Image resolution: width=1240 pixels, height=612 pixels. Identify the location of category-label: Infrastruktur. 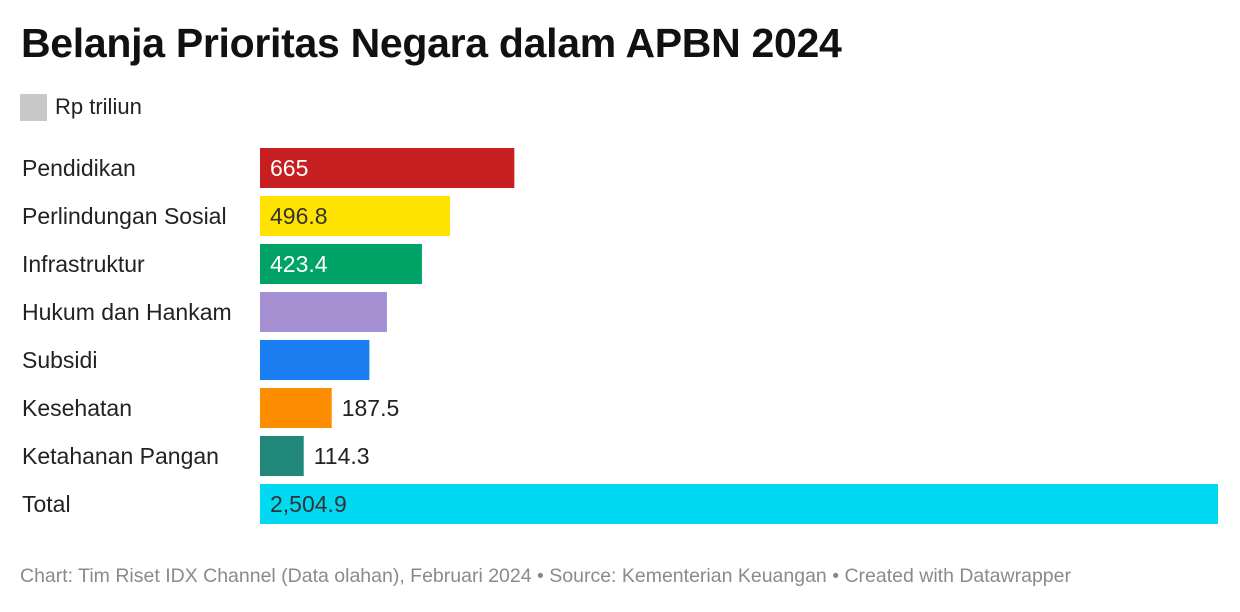
(83, 264).